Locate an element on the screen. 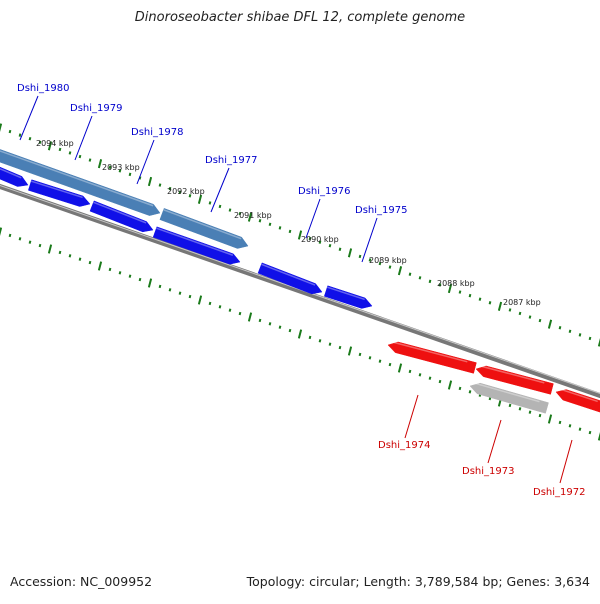 The width and height of the screenshot is (600, 604). gene-label-forward: Dshi_1980 is located at coordinates (43, 88).